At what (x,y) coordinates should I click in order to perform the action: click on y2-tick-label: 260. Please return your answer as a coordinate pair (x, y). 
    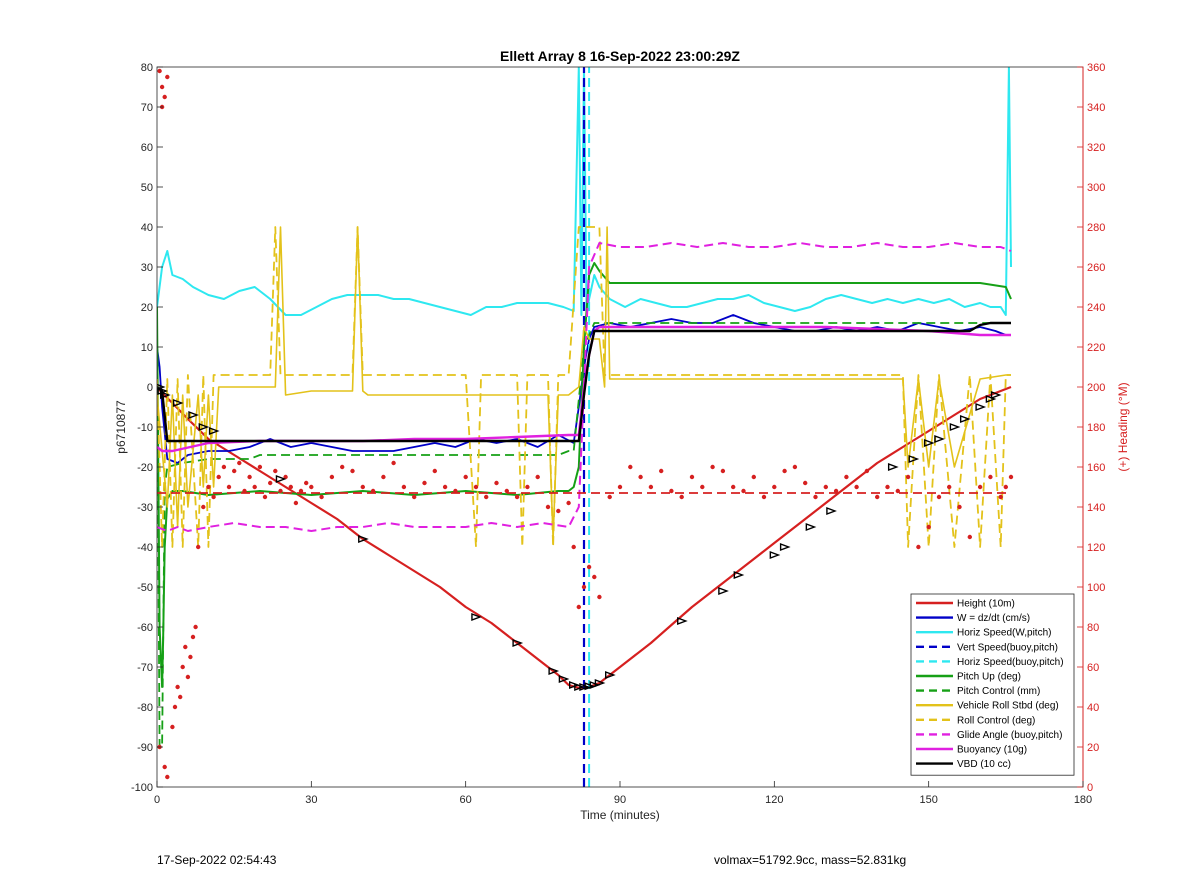
    Looking at the image, I should click on (1096, 268).